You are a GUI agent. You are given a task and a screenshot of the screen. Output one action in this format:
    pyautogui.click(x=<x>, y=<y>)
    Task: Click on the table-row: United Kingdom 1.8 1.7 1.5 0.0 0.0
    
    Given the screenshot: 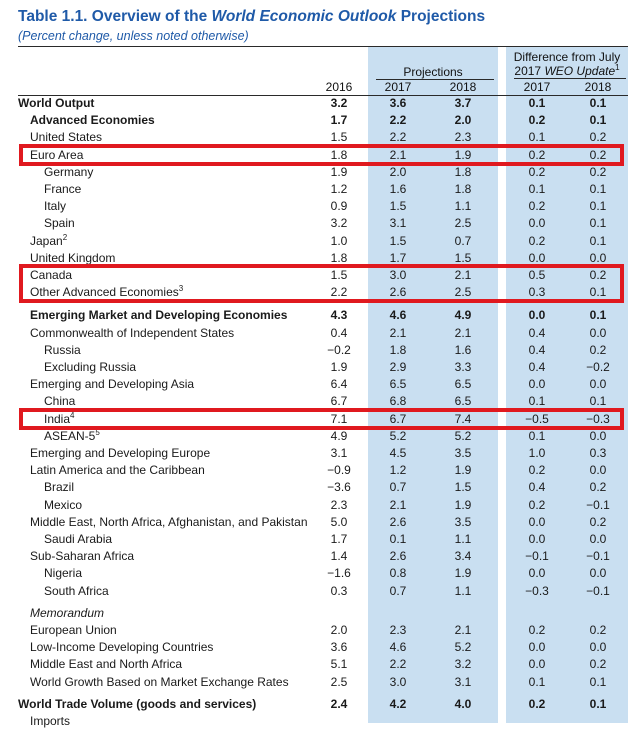 What is the action you would take?
    pyautogui.click(x=316, y=258)
    